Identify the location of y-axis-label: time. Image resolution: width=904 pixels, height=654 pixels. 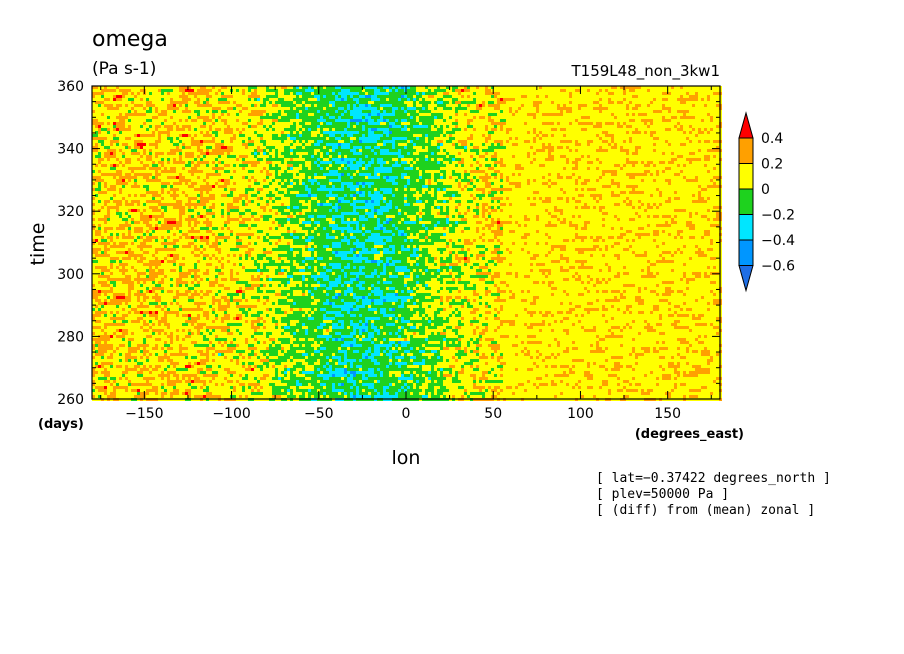
(38, 244).